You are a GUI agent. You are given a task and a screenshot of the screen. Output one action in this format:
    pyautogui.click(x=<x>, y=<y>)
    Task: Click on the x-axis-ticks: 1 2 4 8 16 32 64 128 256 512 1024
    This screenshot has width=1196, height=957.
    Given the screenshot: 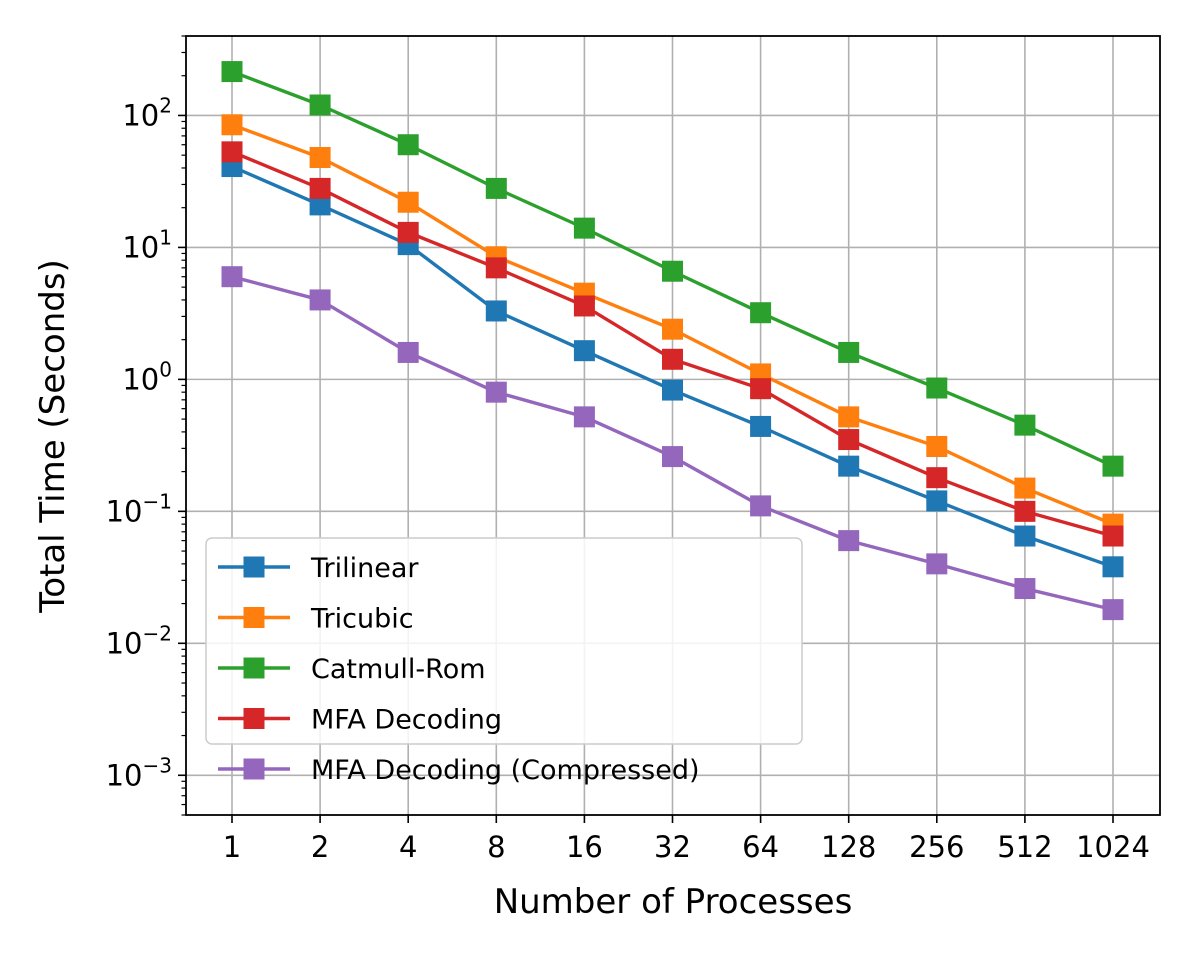 What is the action you would take?
    pyautogui.click(x=686, y=839)
    